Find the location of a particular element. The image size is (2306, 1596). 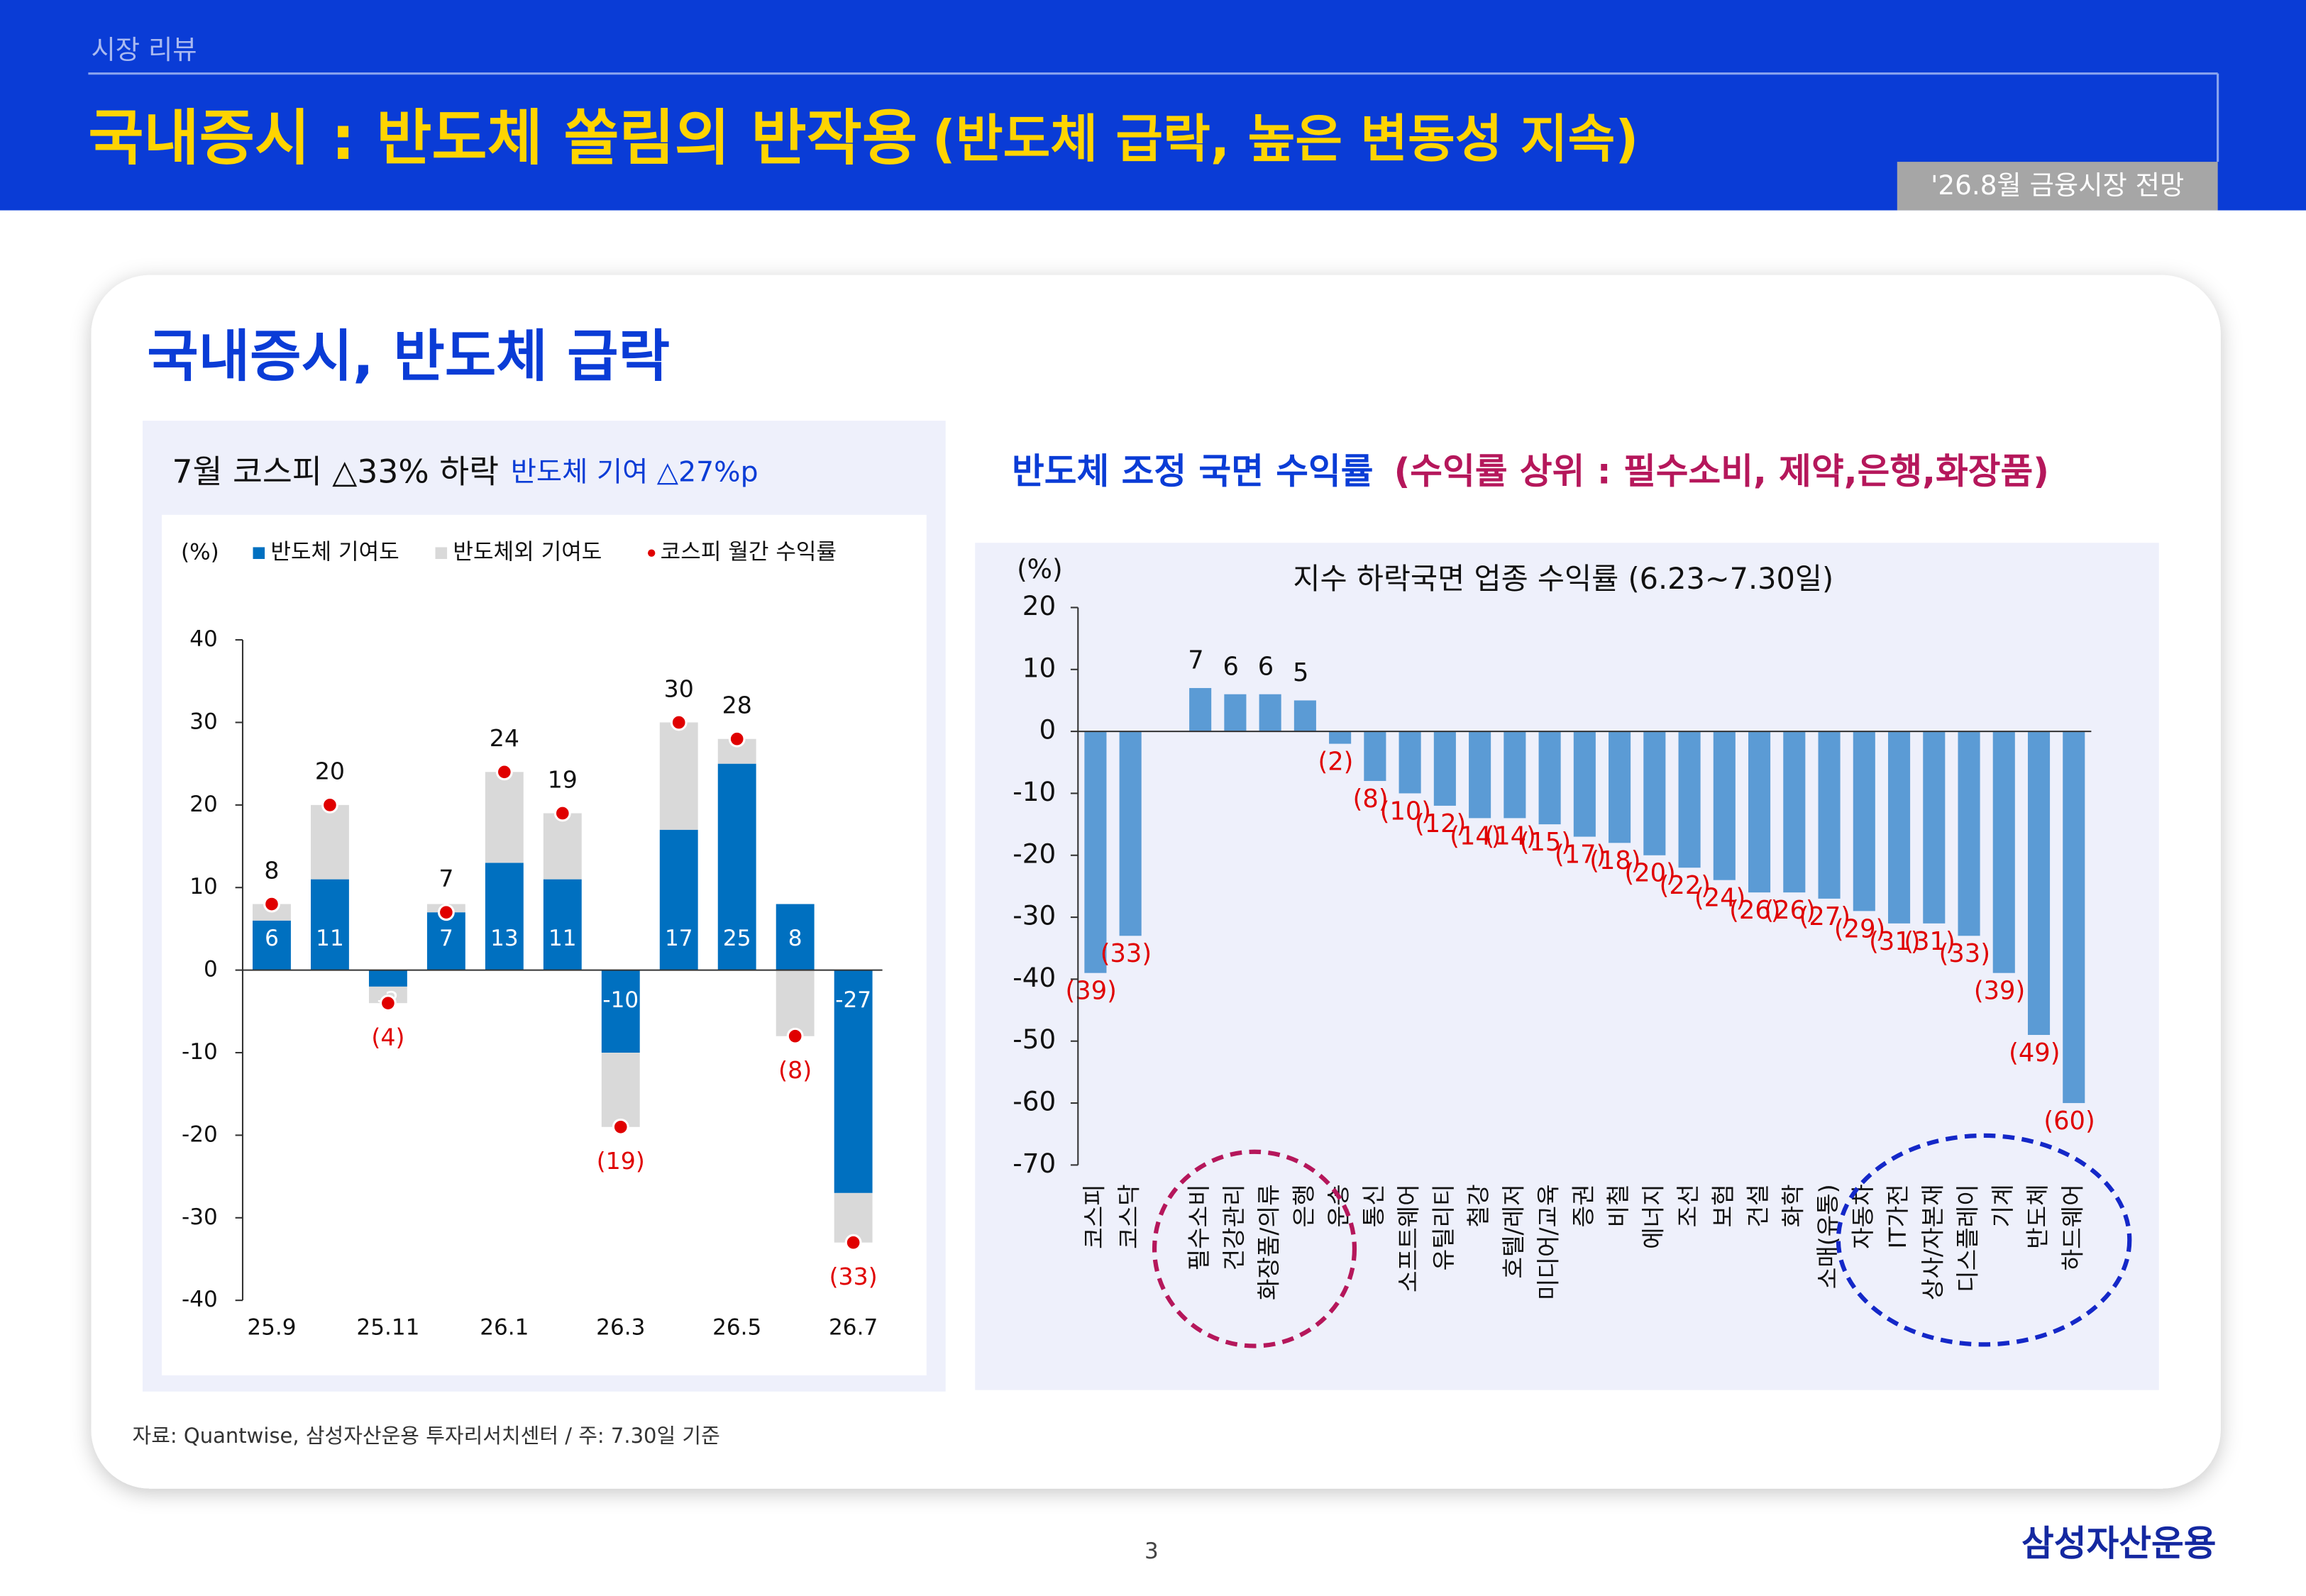

x-tick-label: 화장품/의류 is located at coordinates (1269, 1242).